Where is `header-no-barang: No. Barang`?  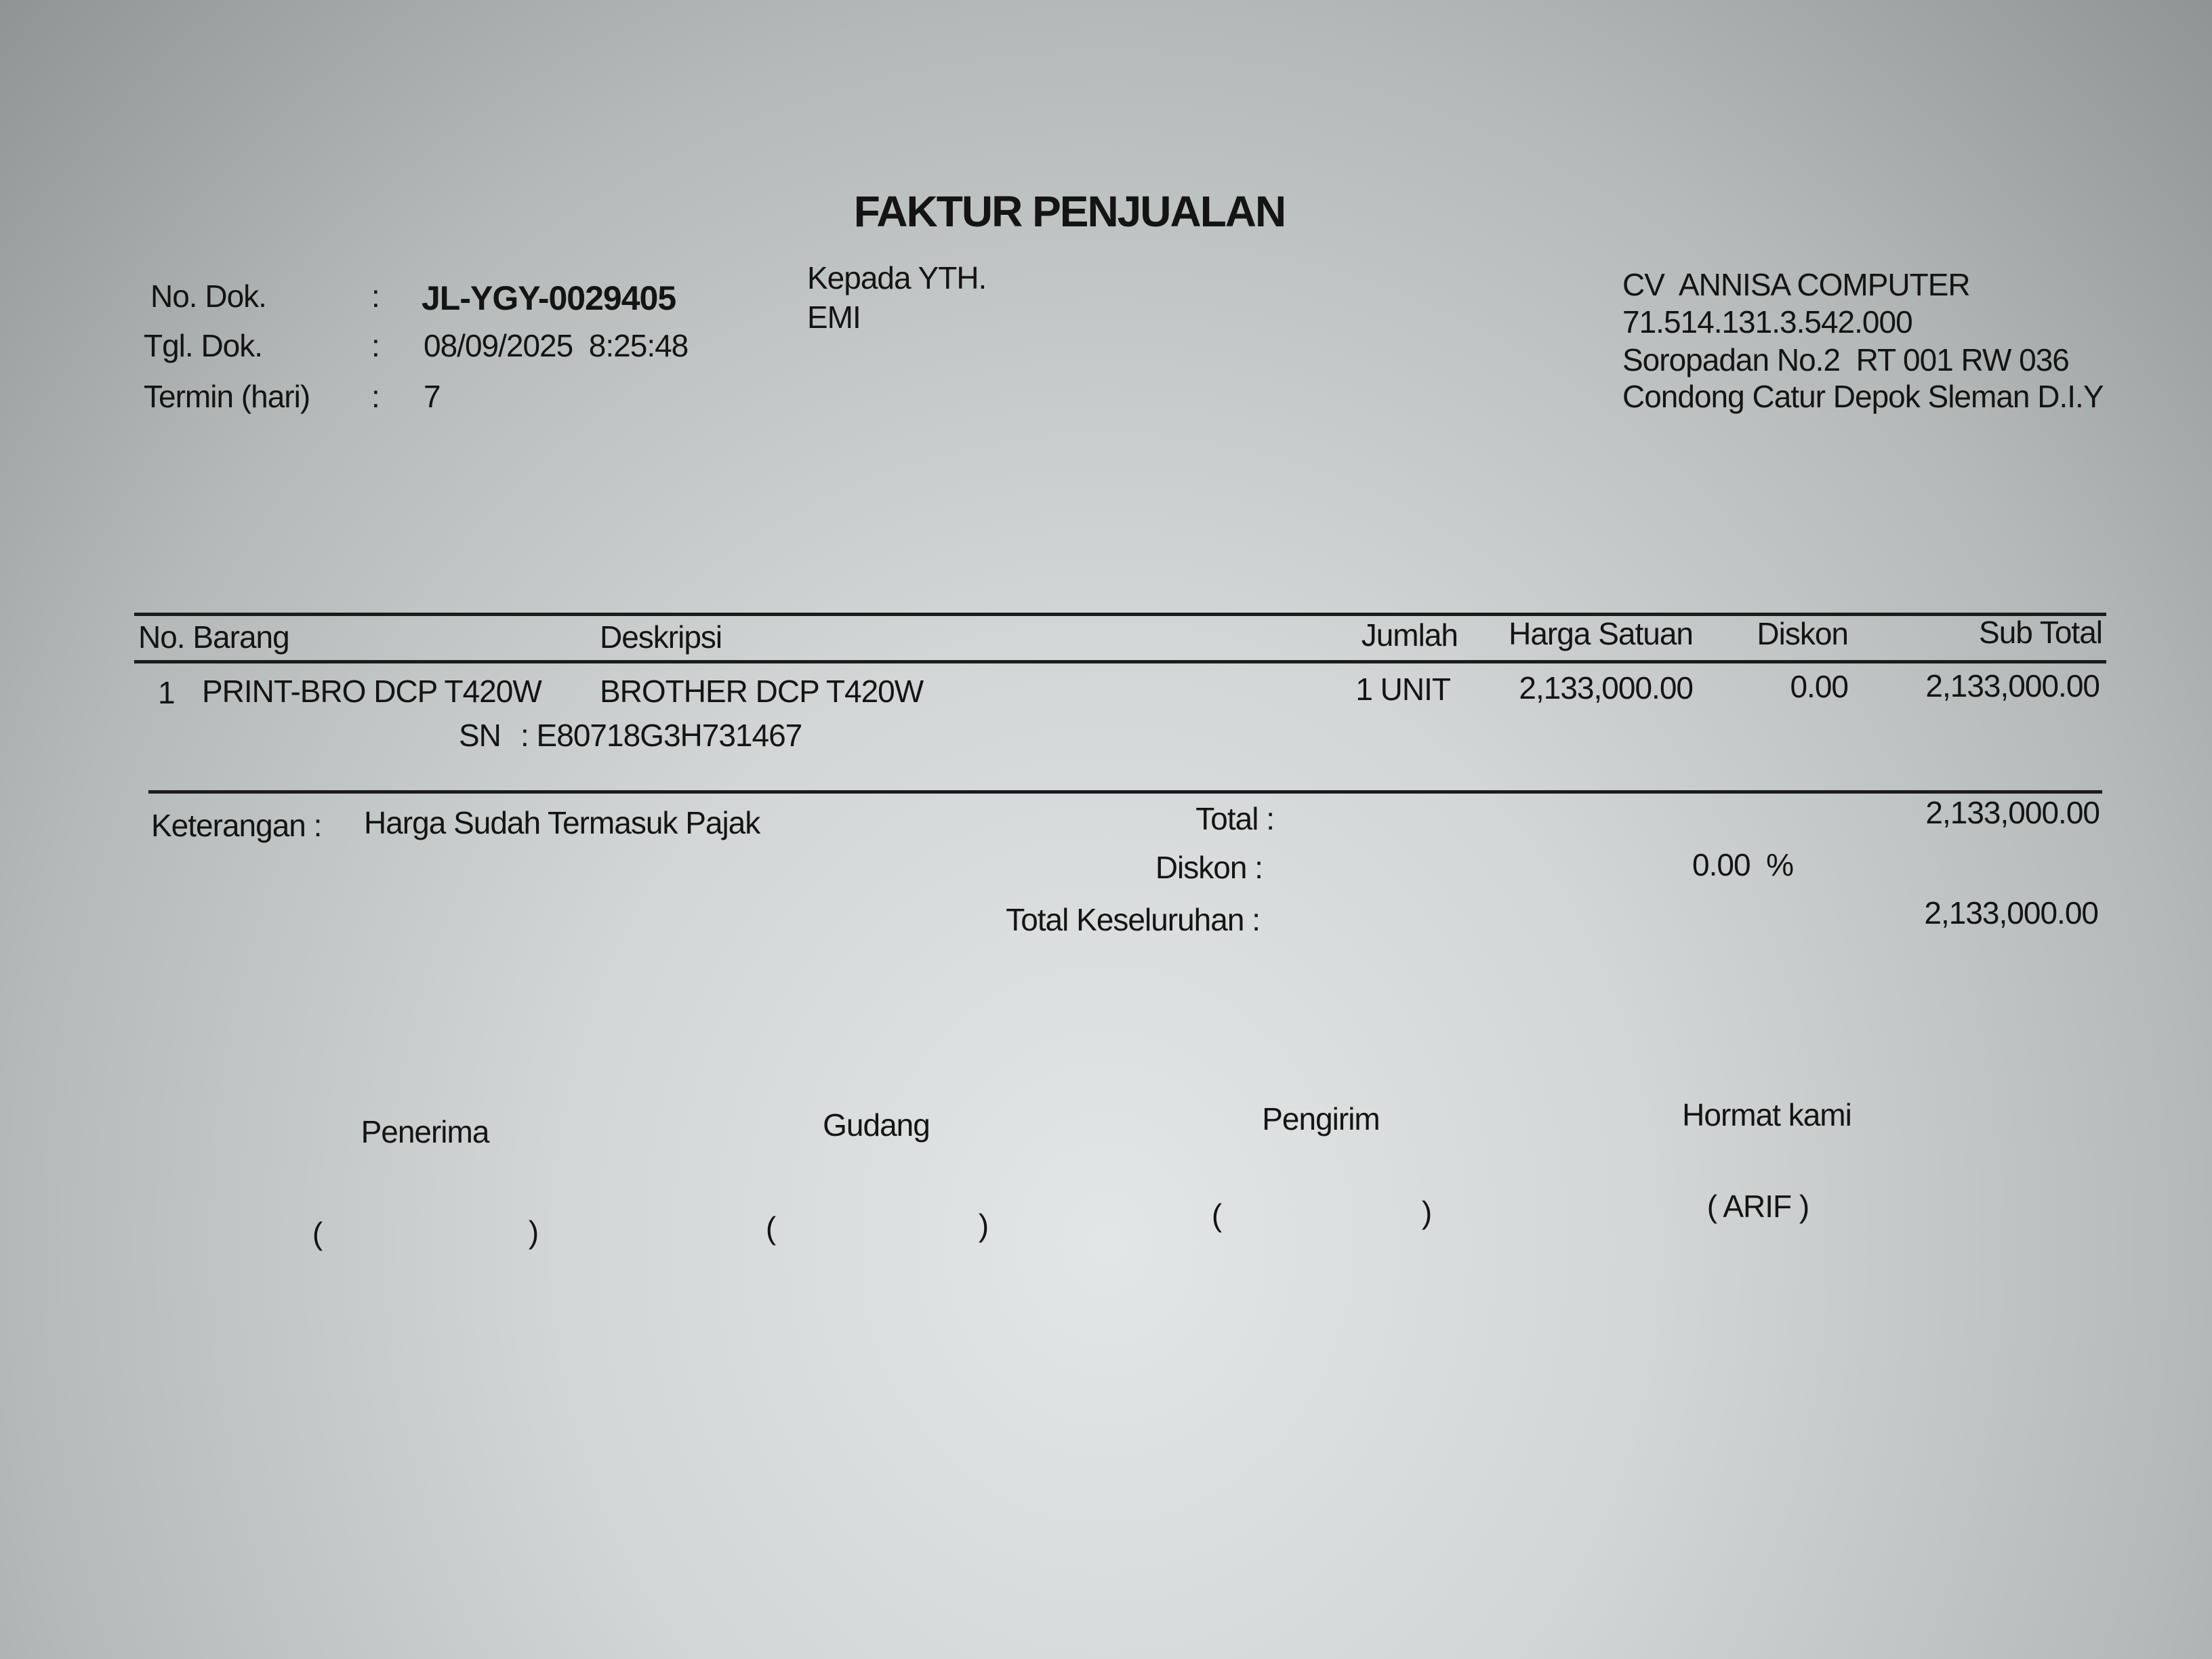 header-no-barang: No. Barang is located at coordinates (214, 637).